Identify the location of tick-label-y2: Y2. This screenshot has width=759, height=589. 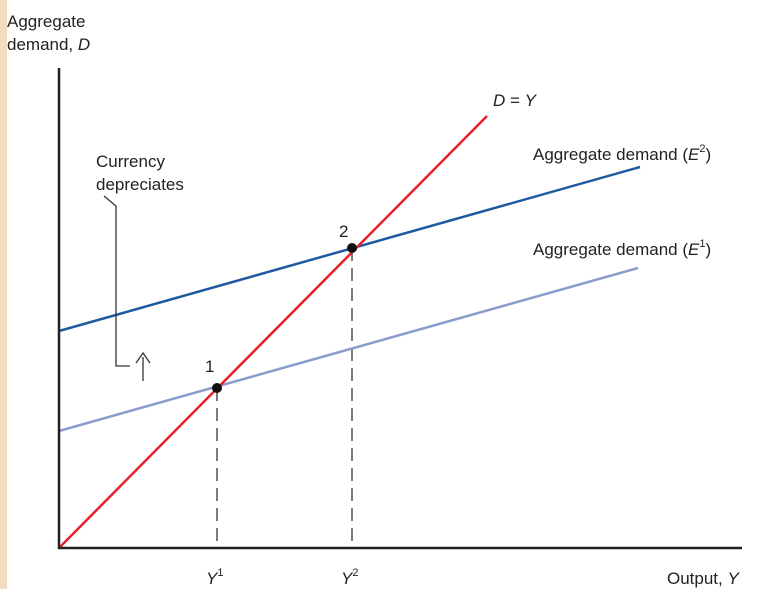
(349, 577).